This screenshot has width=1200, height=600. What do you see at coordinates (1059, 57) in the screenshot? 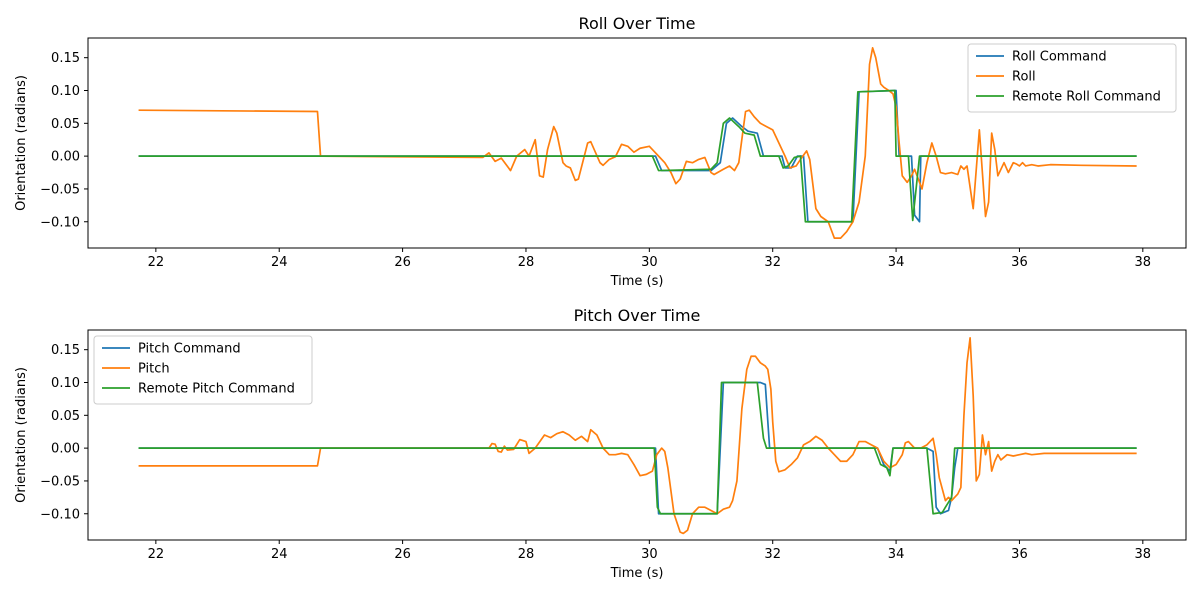
I see `legend-label: Roll Command` at bounding box center [1059, 57].